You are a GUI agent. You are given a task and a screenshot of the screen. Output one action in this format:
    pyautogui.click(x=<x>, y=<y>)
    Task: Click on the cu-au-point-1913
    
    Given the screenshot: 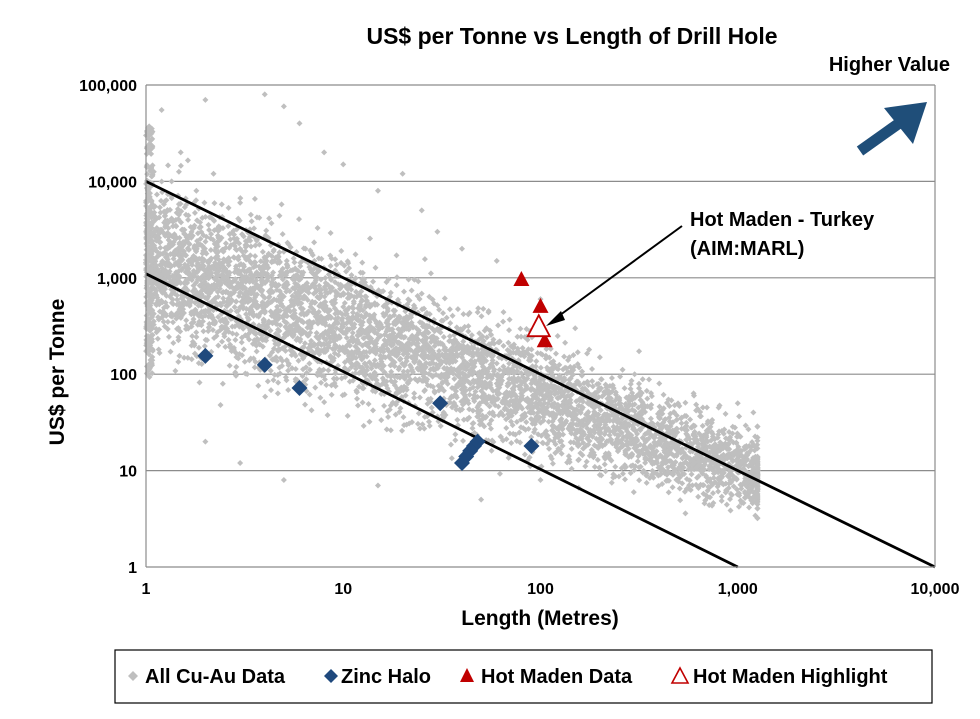 What is the action you would take?
    pyautogui.click(x=324, y=402)
    